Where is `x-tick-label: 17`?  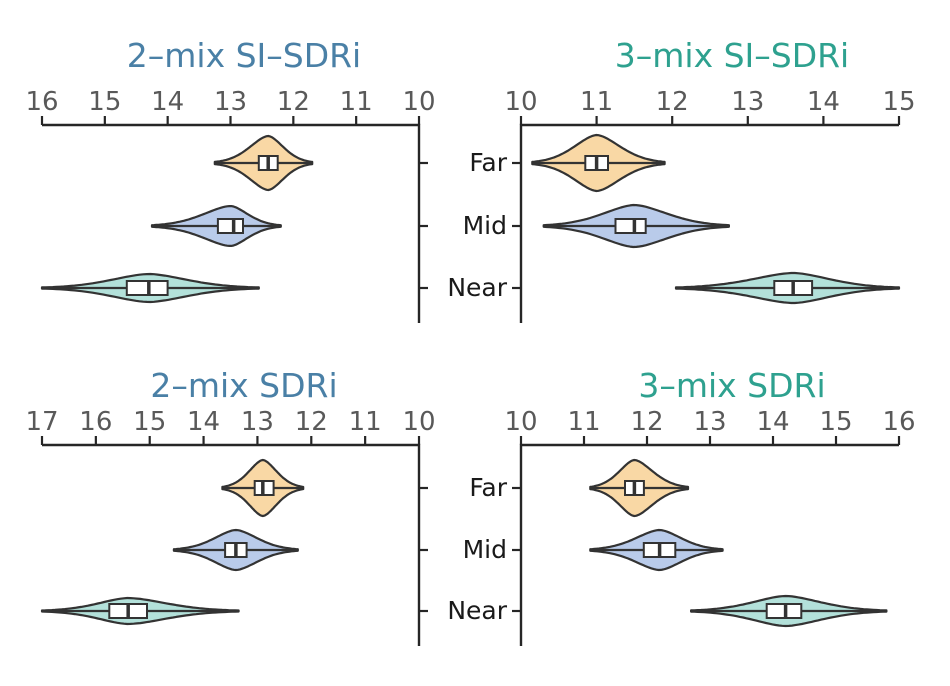 x-tick-label: 17 is located at coordinates (41, 422).